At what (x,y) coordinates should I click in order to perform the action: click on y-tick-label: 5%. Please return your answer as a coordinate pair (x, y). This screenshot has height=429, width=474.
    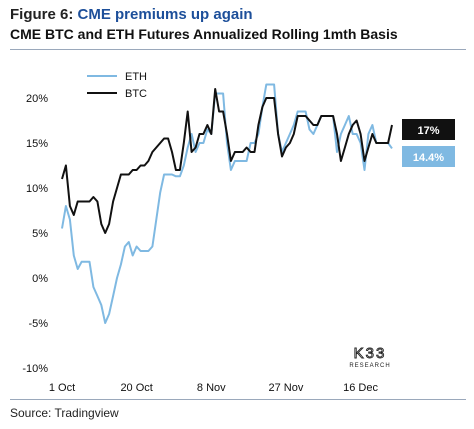
    Looking at the image, I should click on (40, 234).